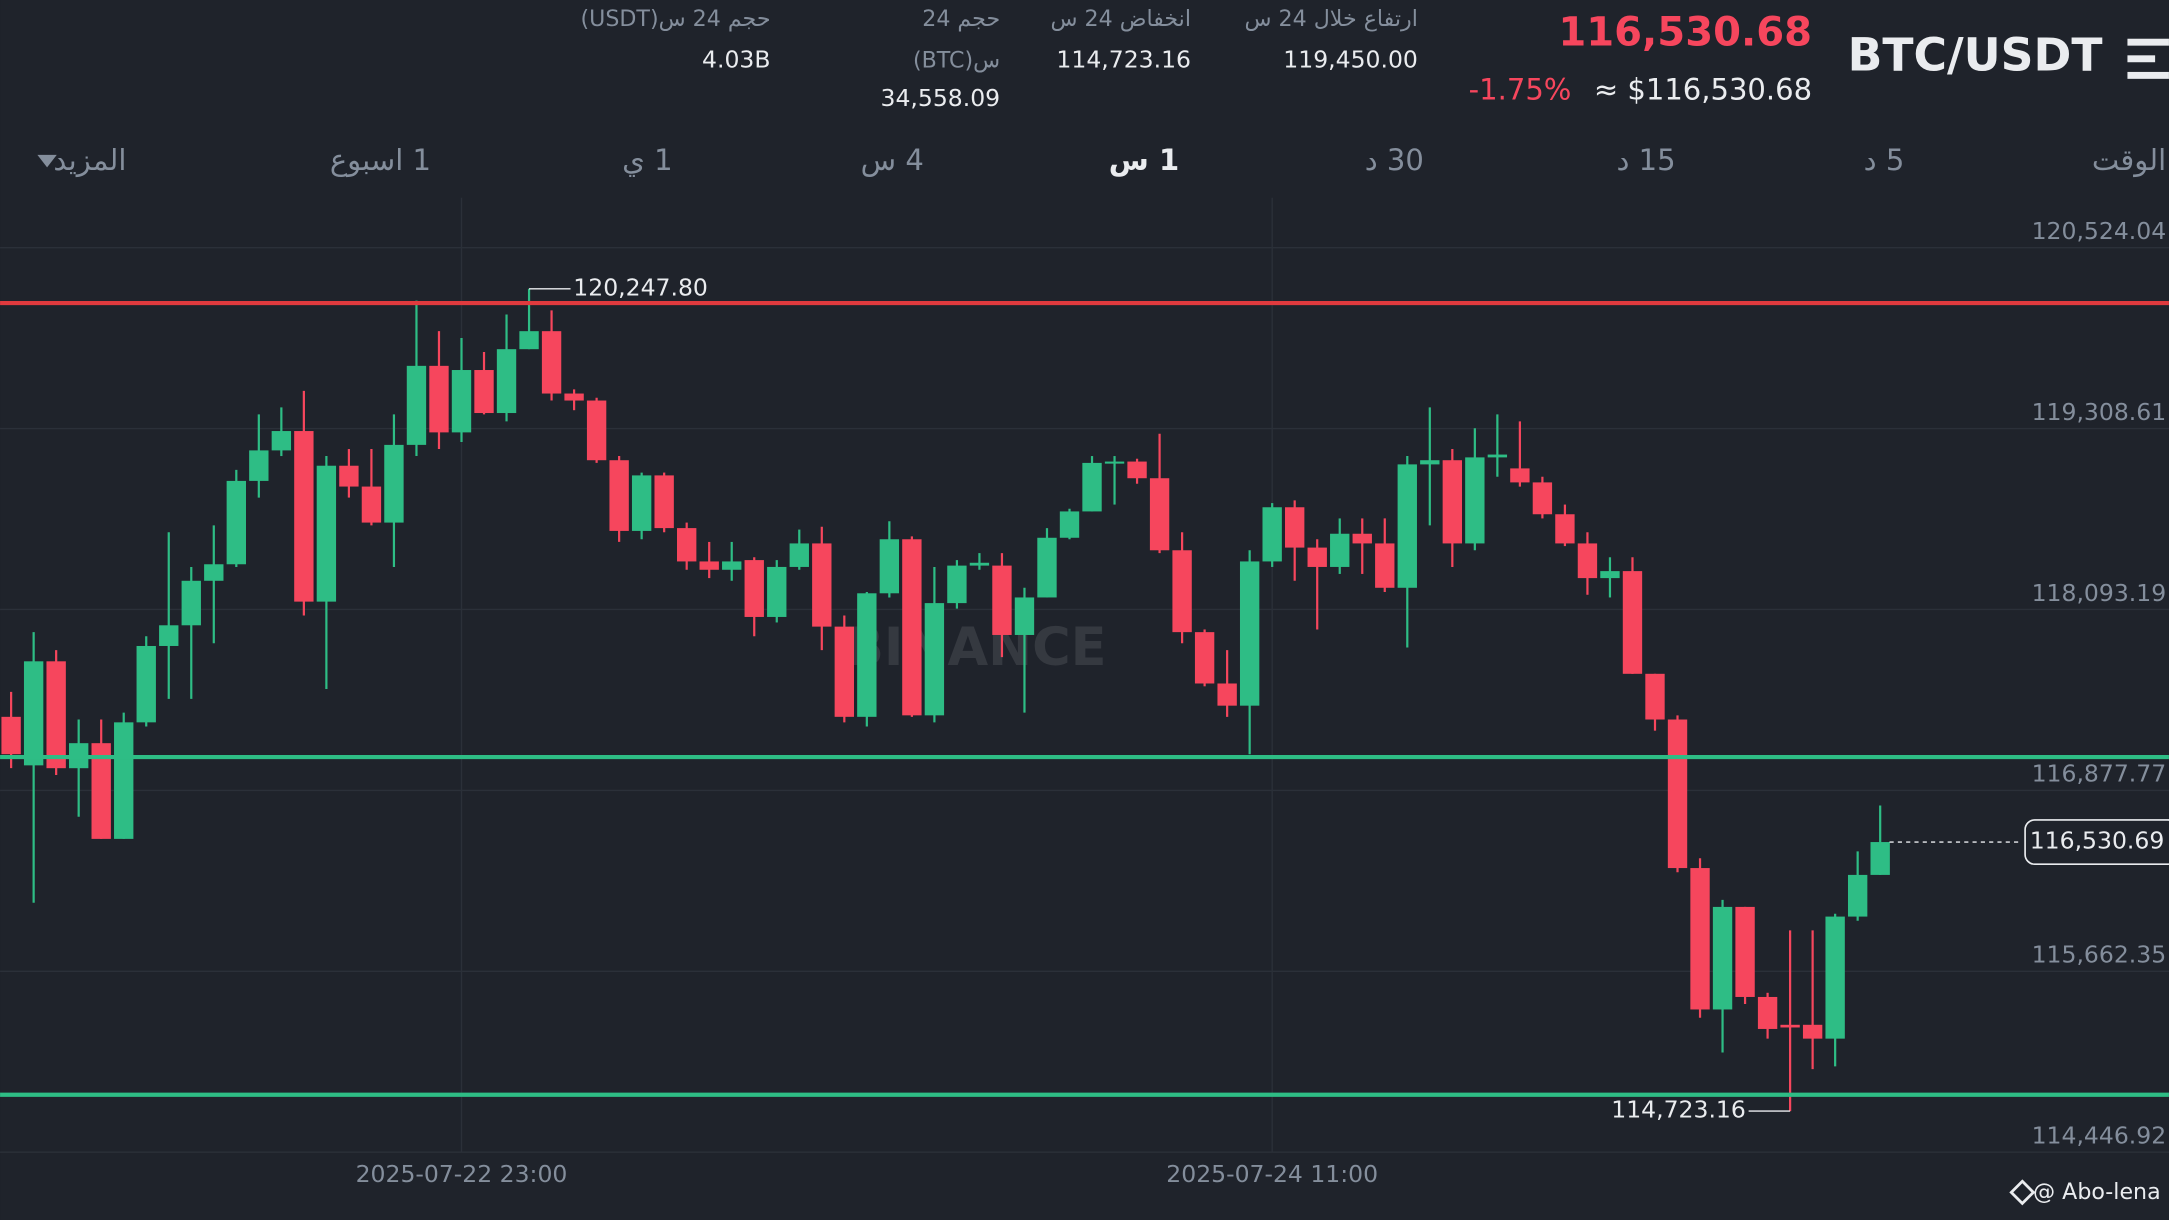 The image size is (2169, 1220). What do you see at coordinates (1703, 89) in the screenshot?
I see `price-usd: ≈ $116,530.68` at bounding box center [1703, 89].